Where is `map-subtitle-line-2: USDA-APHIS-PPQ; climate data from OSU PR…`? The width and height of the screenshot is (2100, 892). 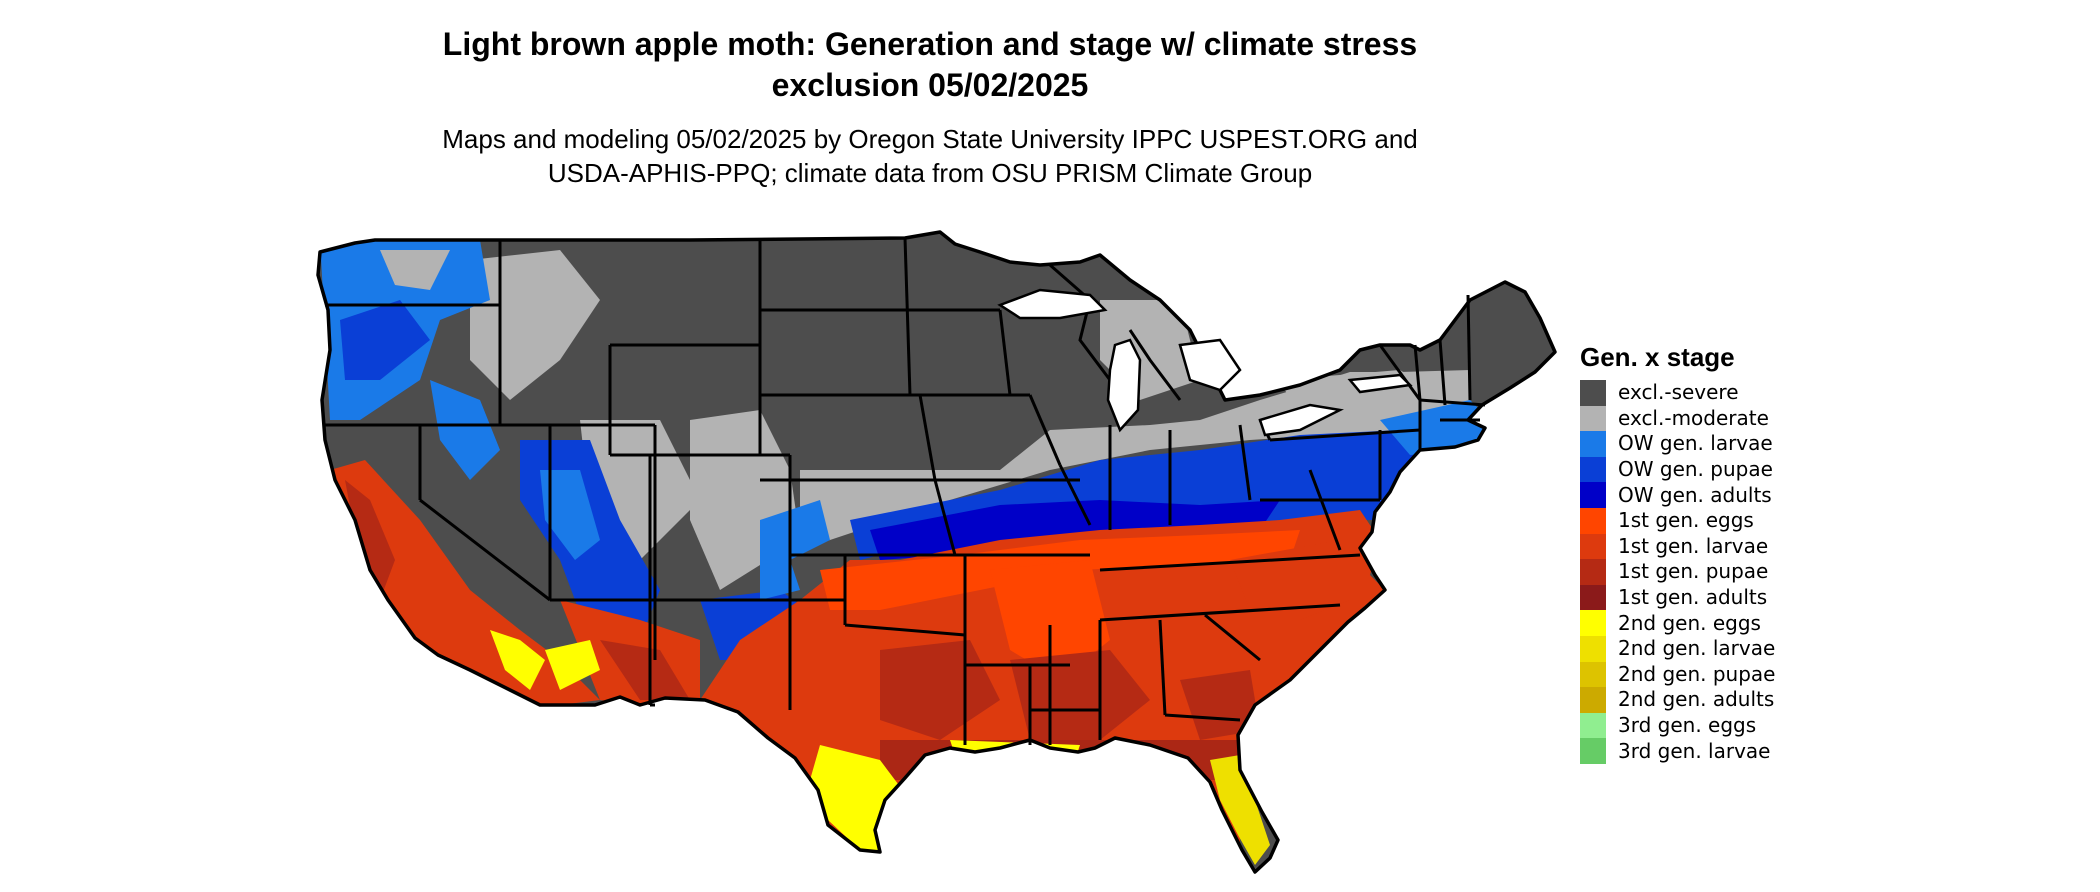 map-subtitle-line-2: USDA-APHIS-PPQ; climate data from OSU PR… is located at coordinates (930, 173).